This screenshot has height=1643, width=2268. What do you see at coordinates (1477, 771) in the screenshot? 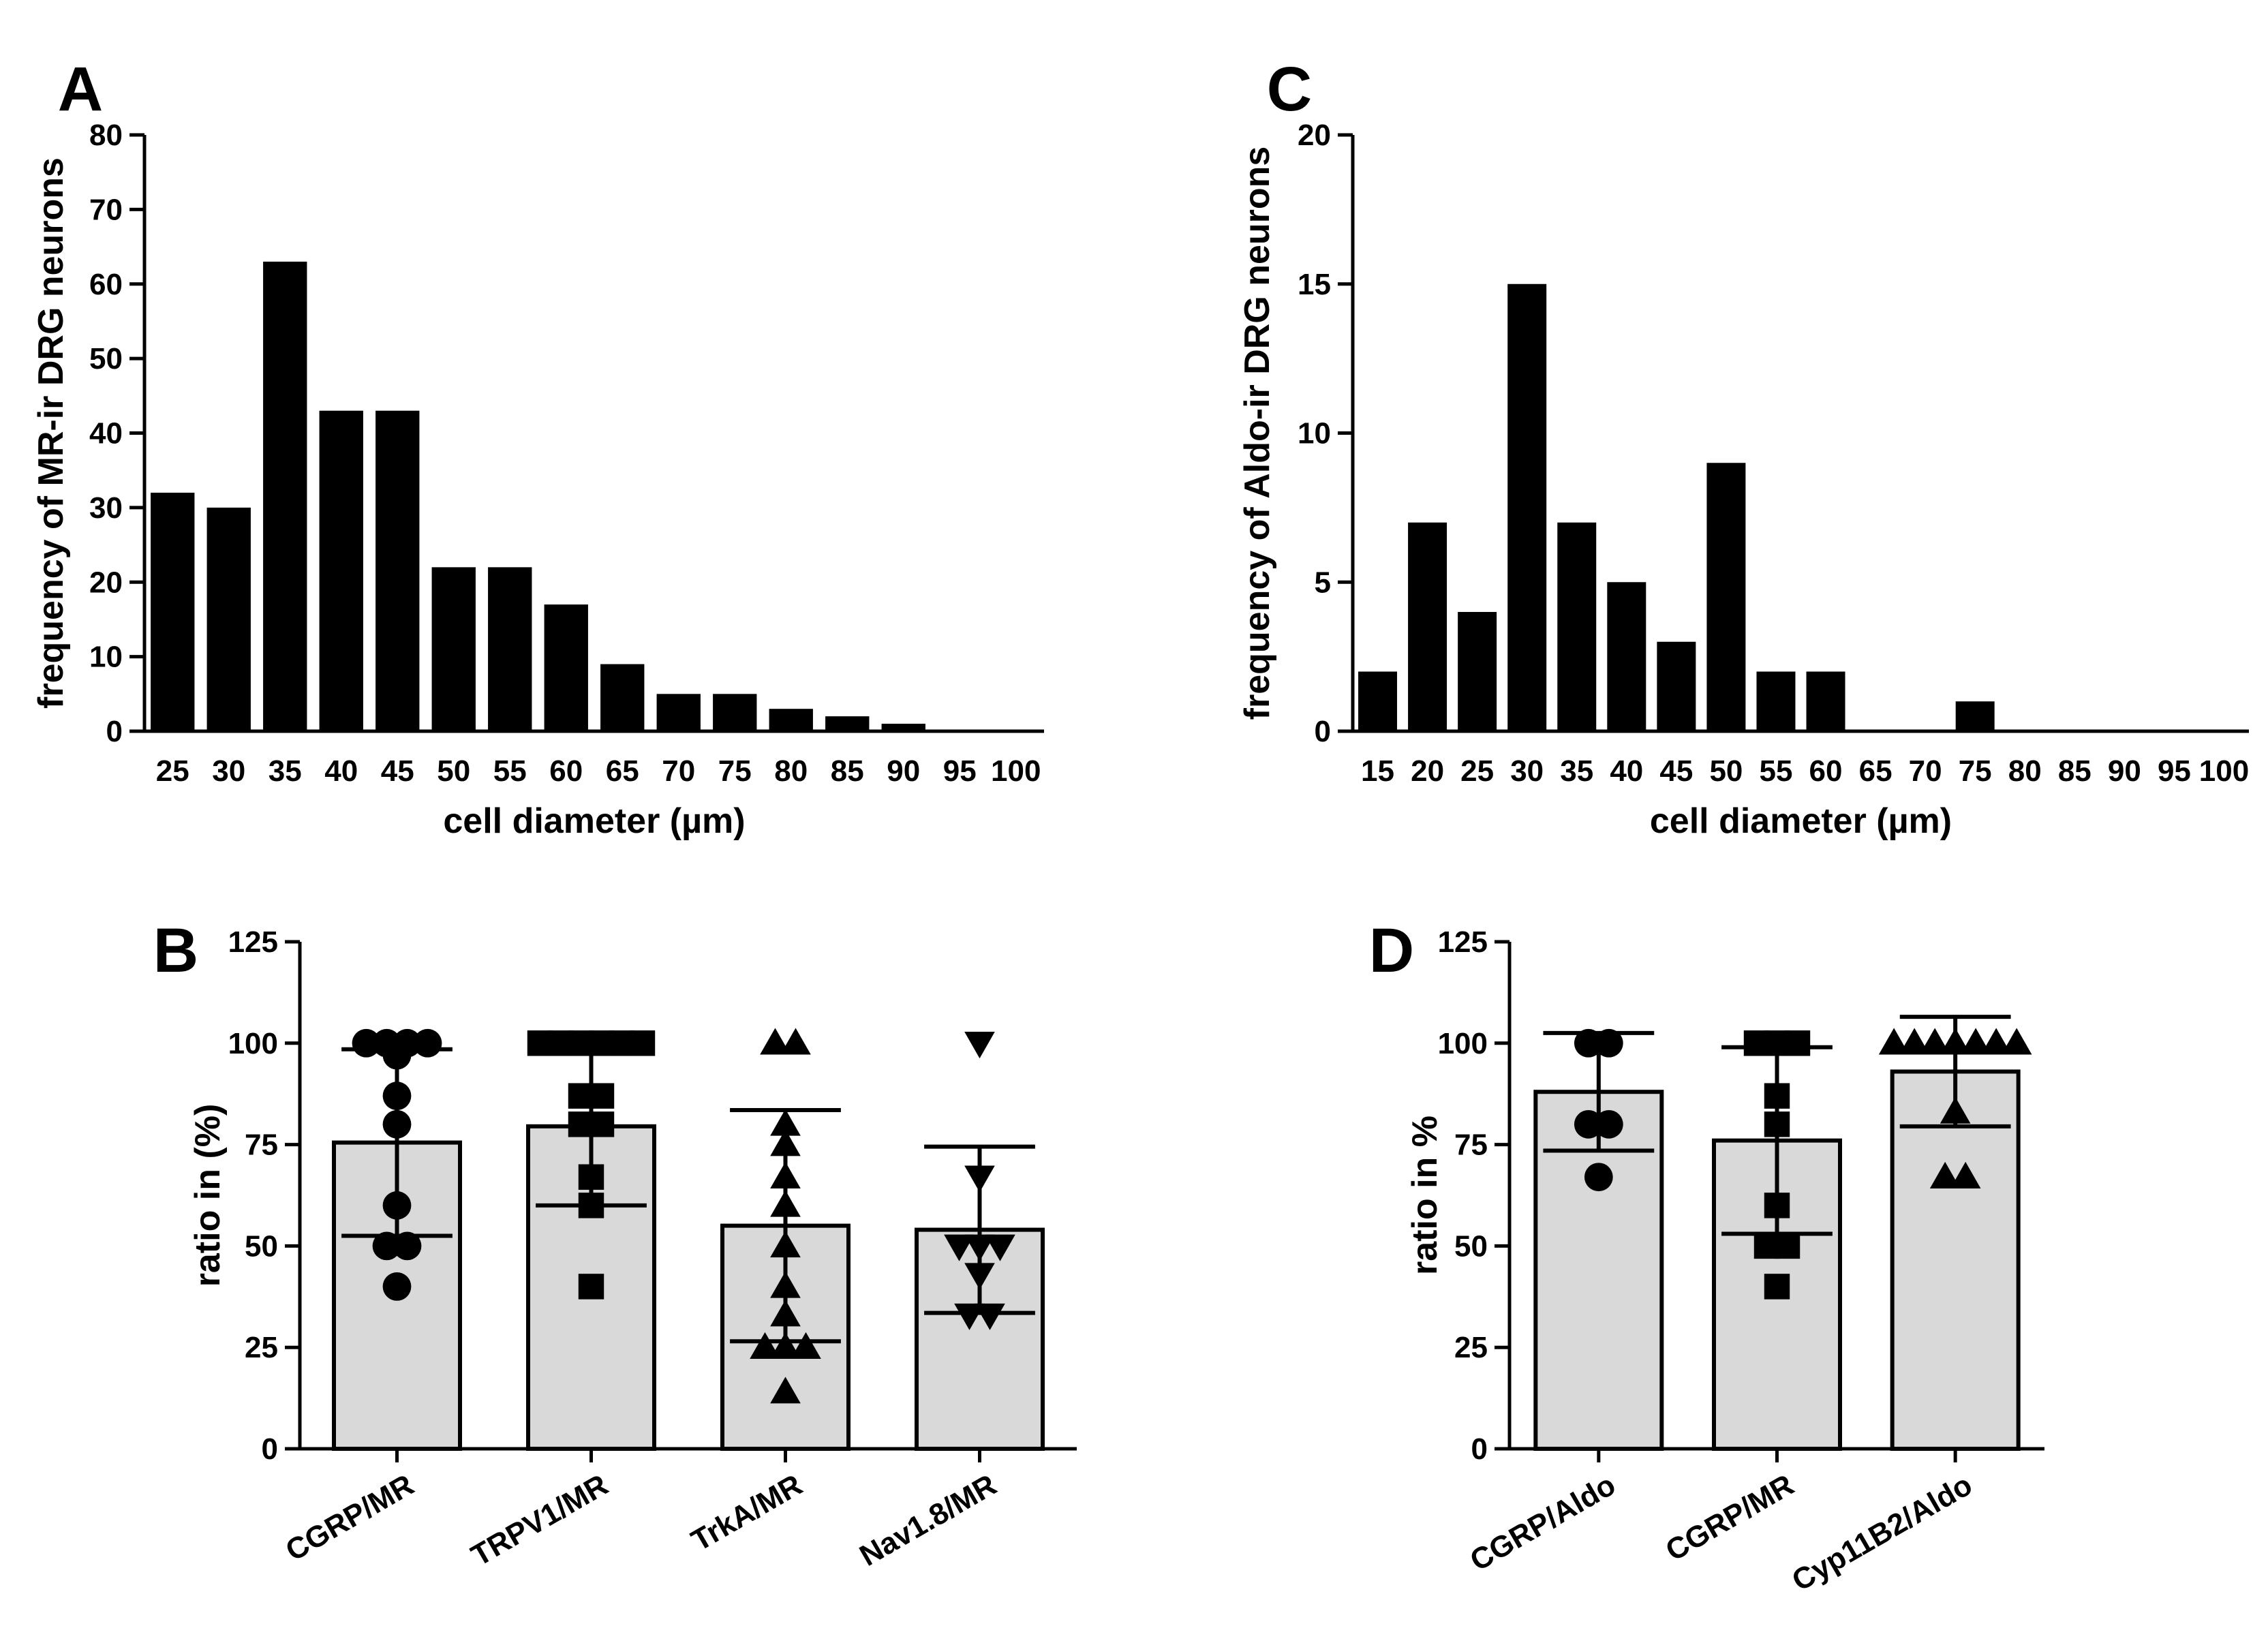
I see `x-tick-label: 25` at bounding box center [1477, 771].